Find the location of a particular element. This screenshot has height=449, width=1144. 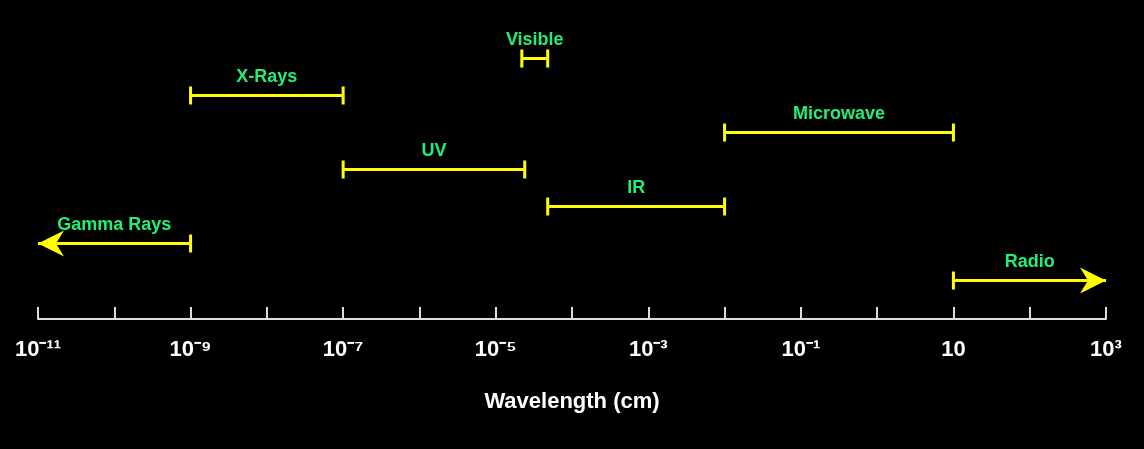

annotation: IR is located at coordinates (636, 186).